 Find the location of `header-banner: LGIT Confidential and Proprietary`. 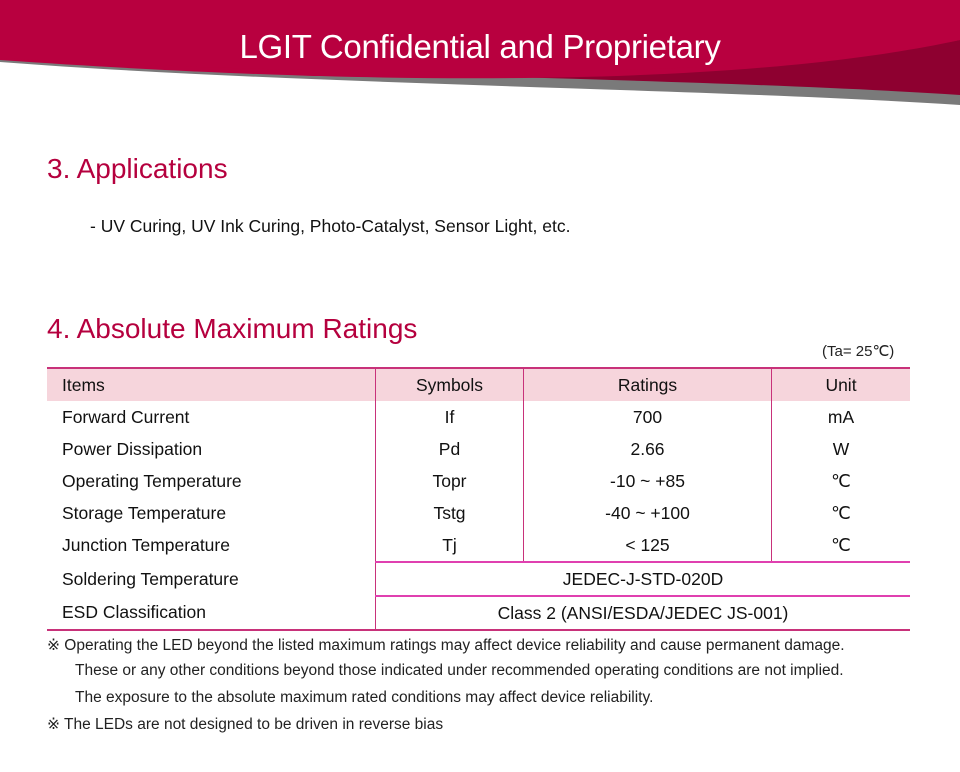

header-banner: LGIT Confidential and Proprietary is located at coordinates (480, 55).